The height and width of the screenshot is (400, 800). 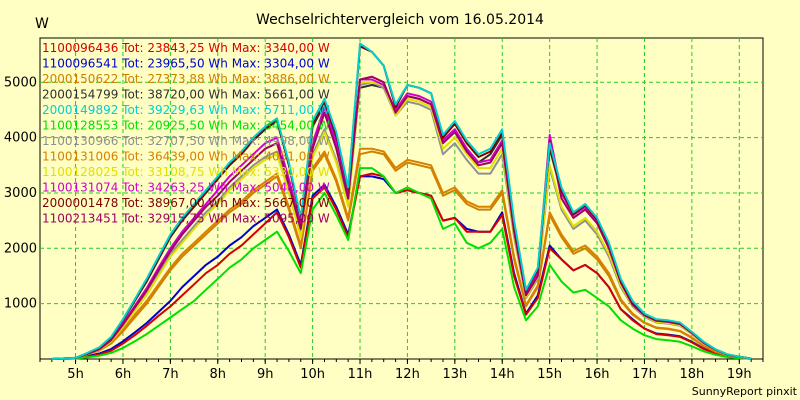 I want to click on y-tick-label: 2000, so click(x=20, y=248).